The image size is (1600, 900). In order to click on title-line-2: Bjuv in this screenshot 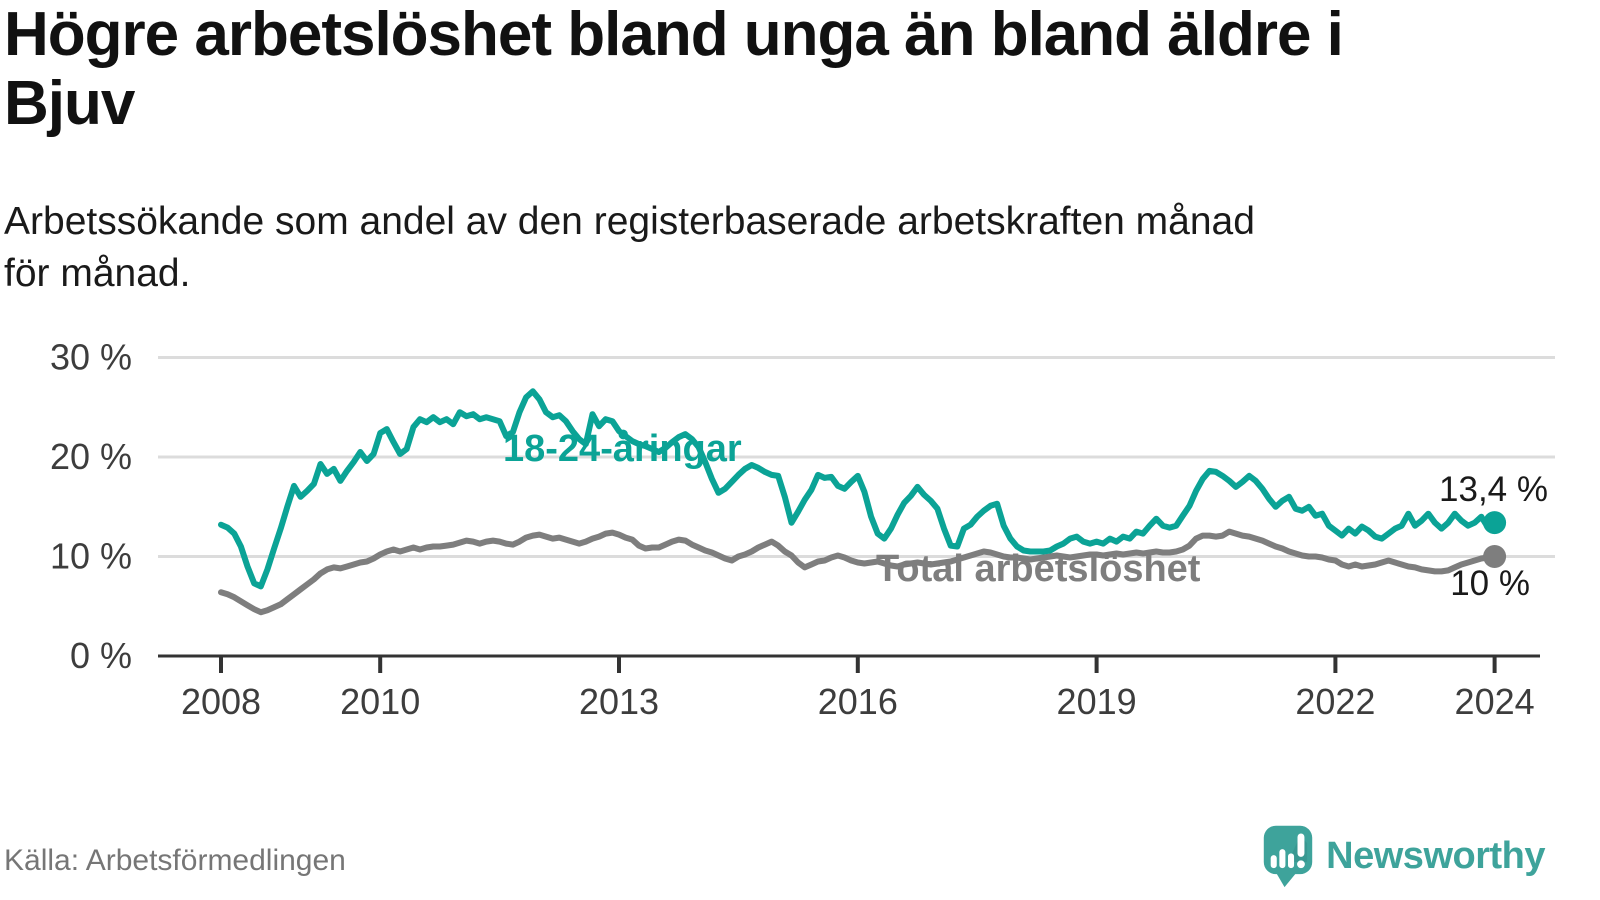, I will do `click(69, 104)`.